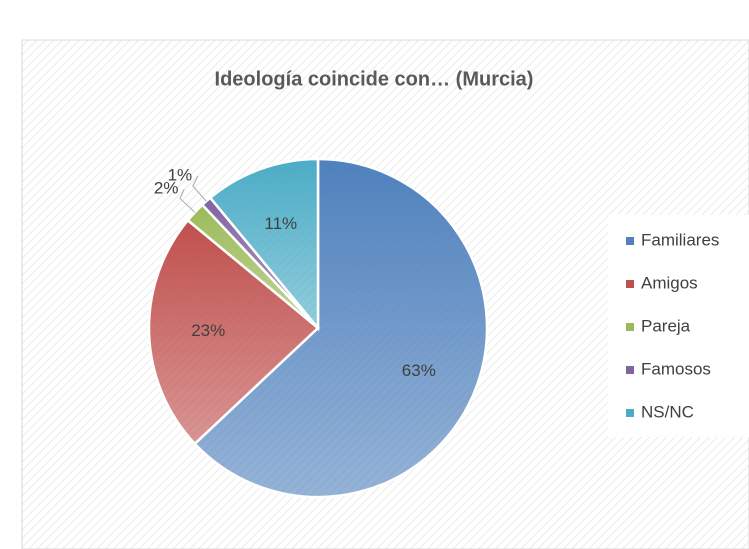  What do you see at coordinates (180, 174) in the screenshot?
I see `data-label: 1%` at bounding box center [180, 174].